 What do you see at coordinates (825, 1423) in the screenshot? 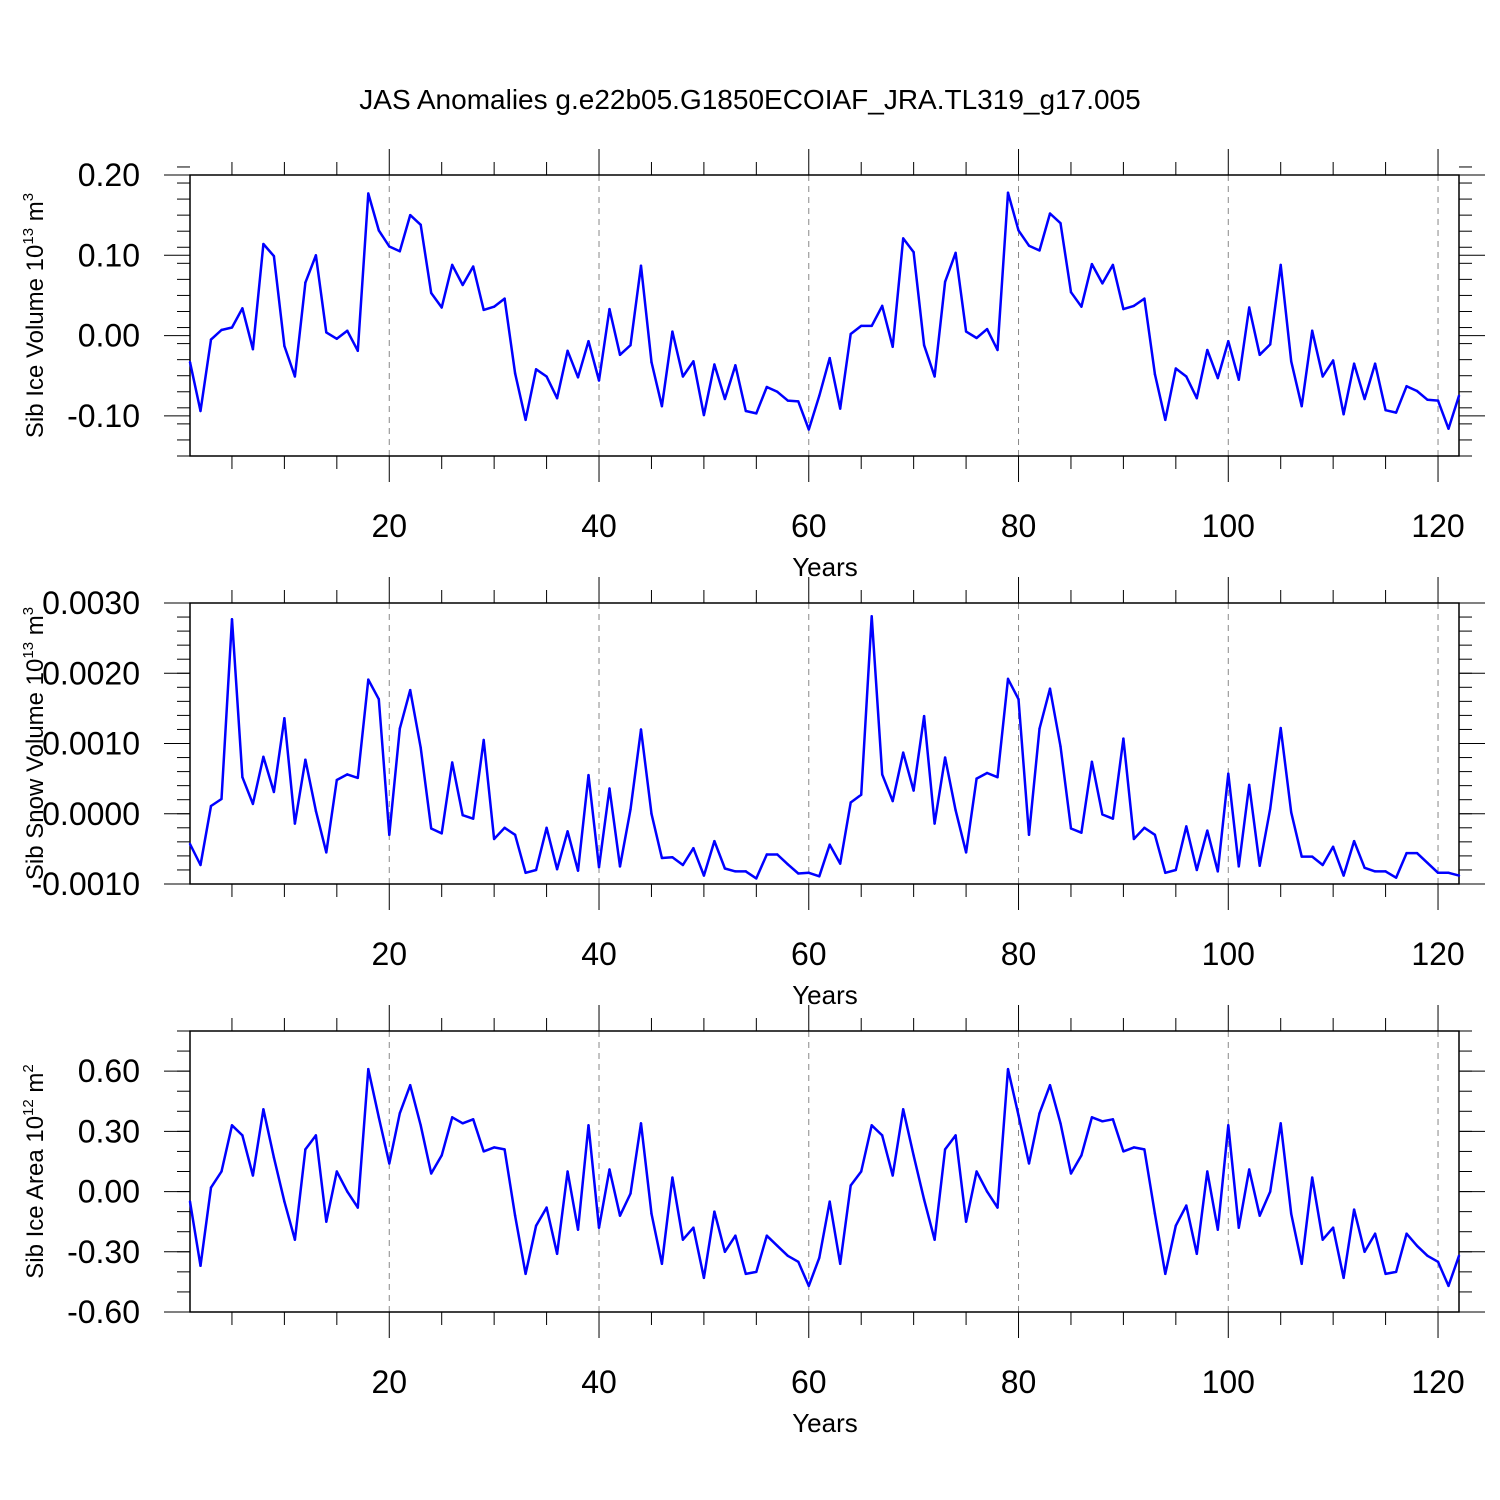
I see `x-axis-label: Years` at bounding box center [825, 1423].